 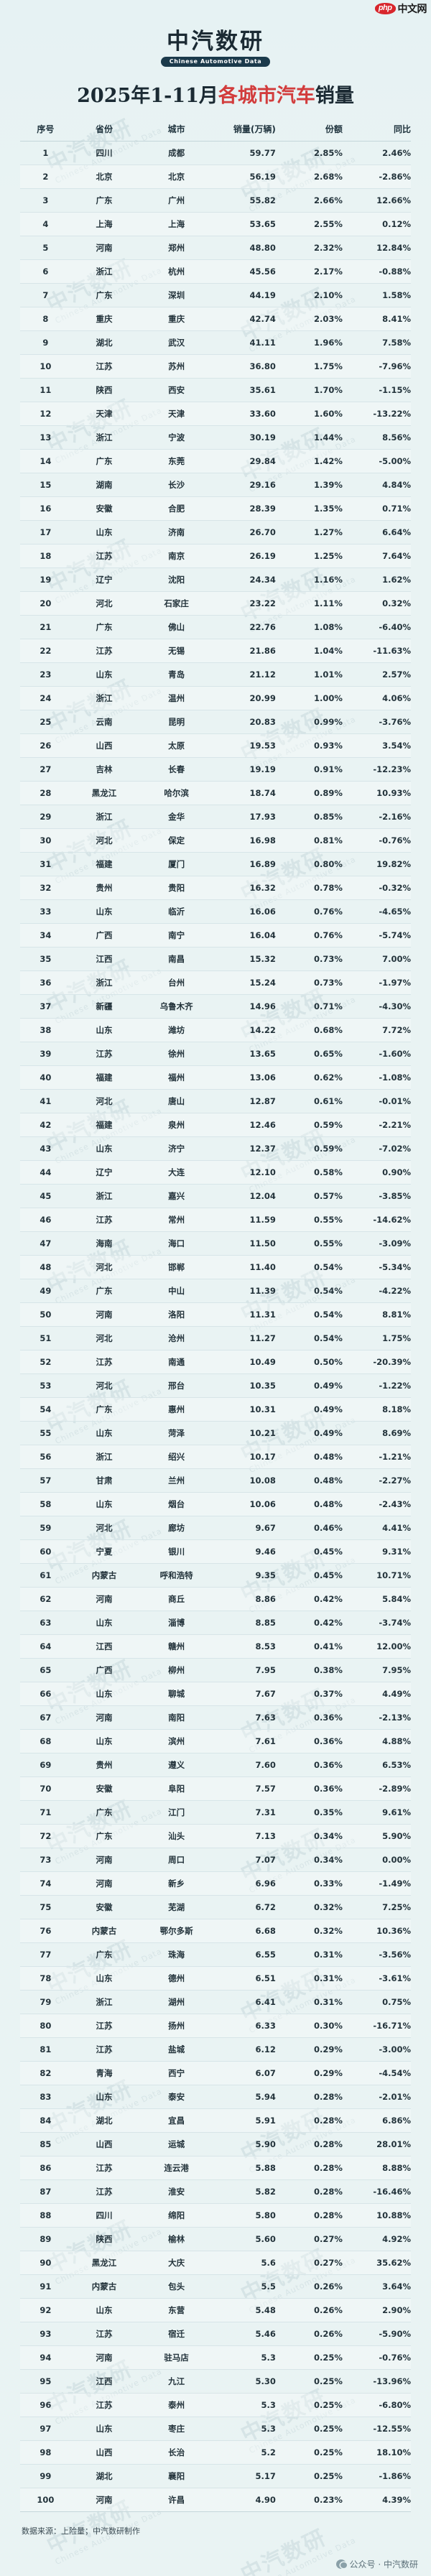 What do you see at coordinates (46, 1267) in the screenshot?
I see `cell-index: 48` at bounding box center [46, 1267].